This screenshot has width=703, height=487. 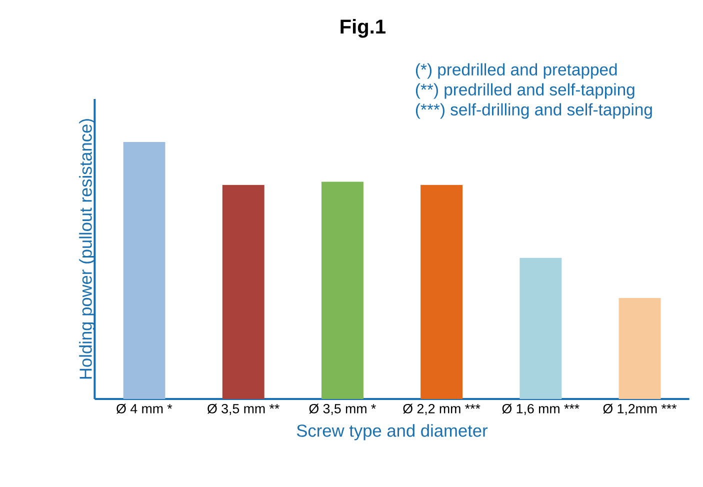 I want to click on x-axis-title: Screw type and diameter, so click(x=392, y=432).